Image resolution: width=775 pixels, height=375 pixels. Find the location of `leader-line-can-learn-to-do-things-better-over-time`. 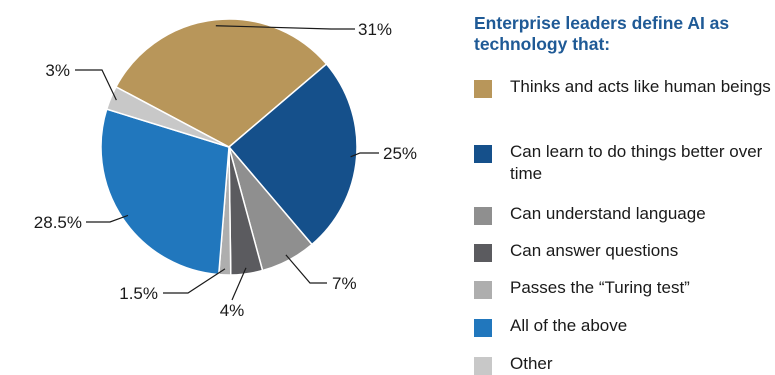

leader-line-can-learn-to-do-things-better-over-time is located at coordinates (364, 155).